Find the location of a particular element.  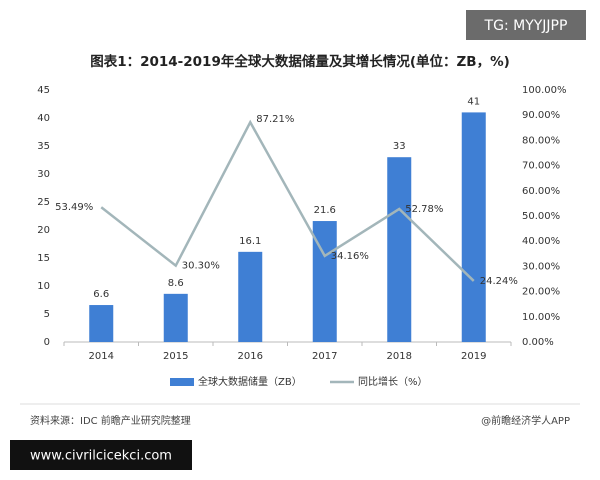

bar-label: 16.1 is located at coordinates (250, 241).